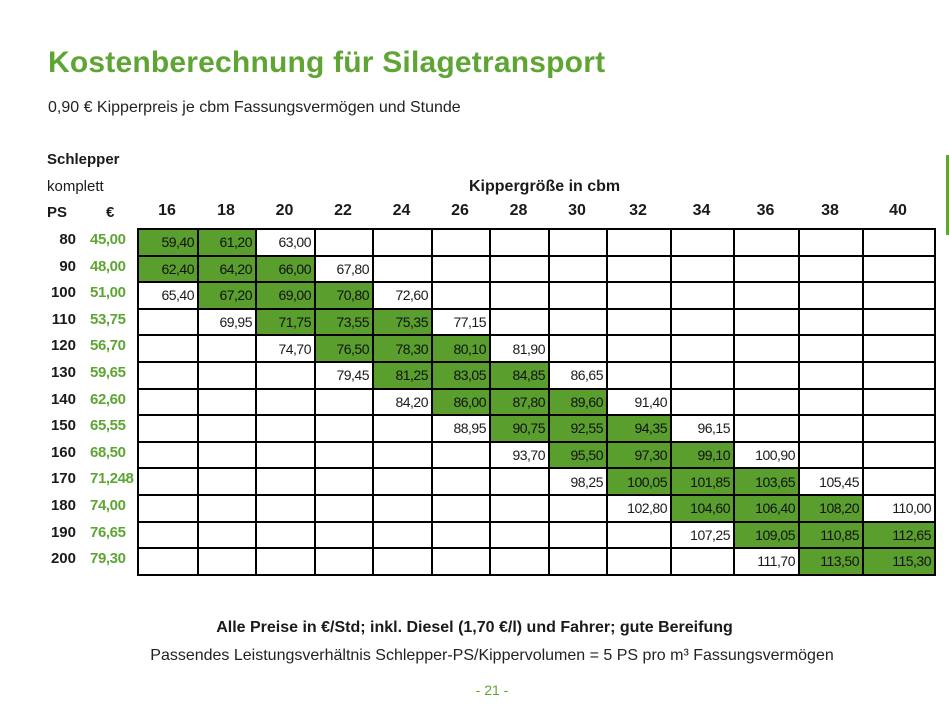 The width and height of the screenshot is (949, 706). Describe the element at coordinates (545, 186) in the screenshot. I see `header-kippergroesse: Kippergröße in cbm` at that location.